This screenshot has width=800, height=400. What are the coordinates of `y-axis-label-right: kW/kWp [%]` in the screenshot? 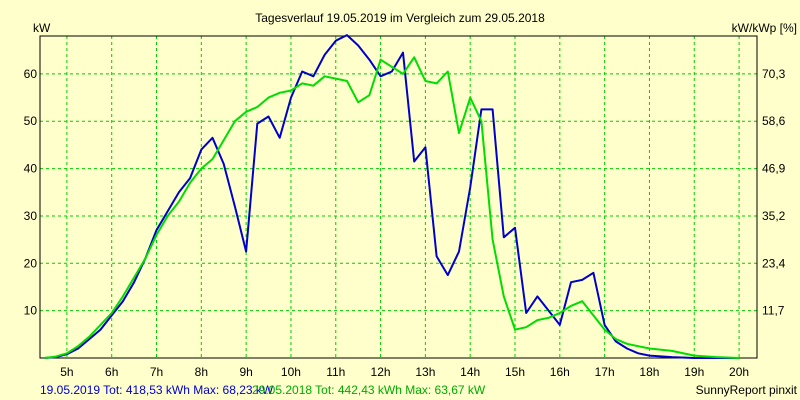 It's located at (764, 28).